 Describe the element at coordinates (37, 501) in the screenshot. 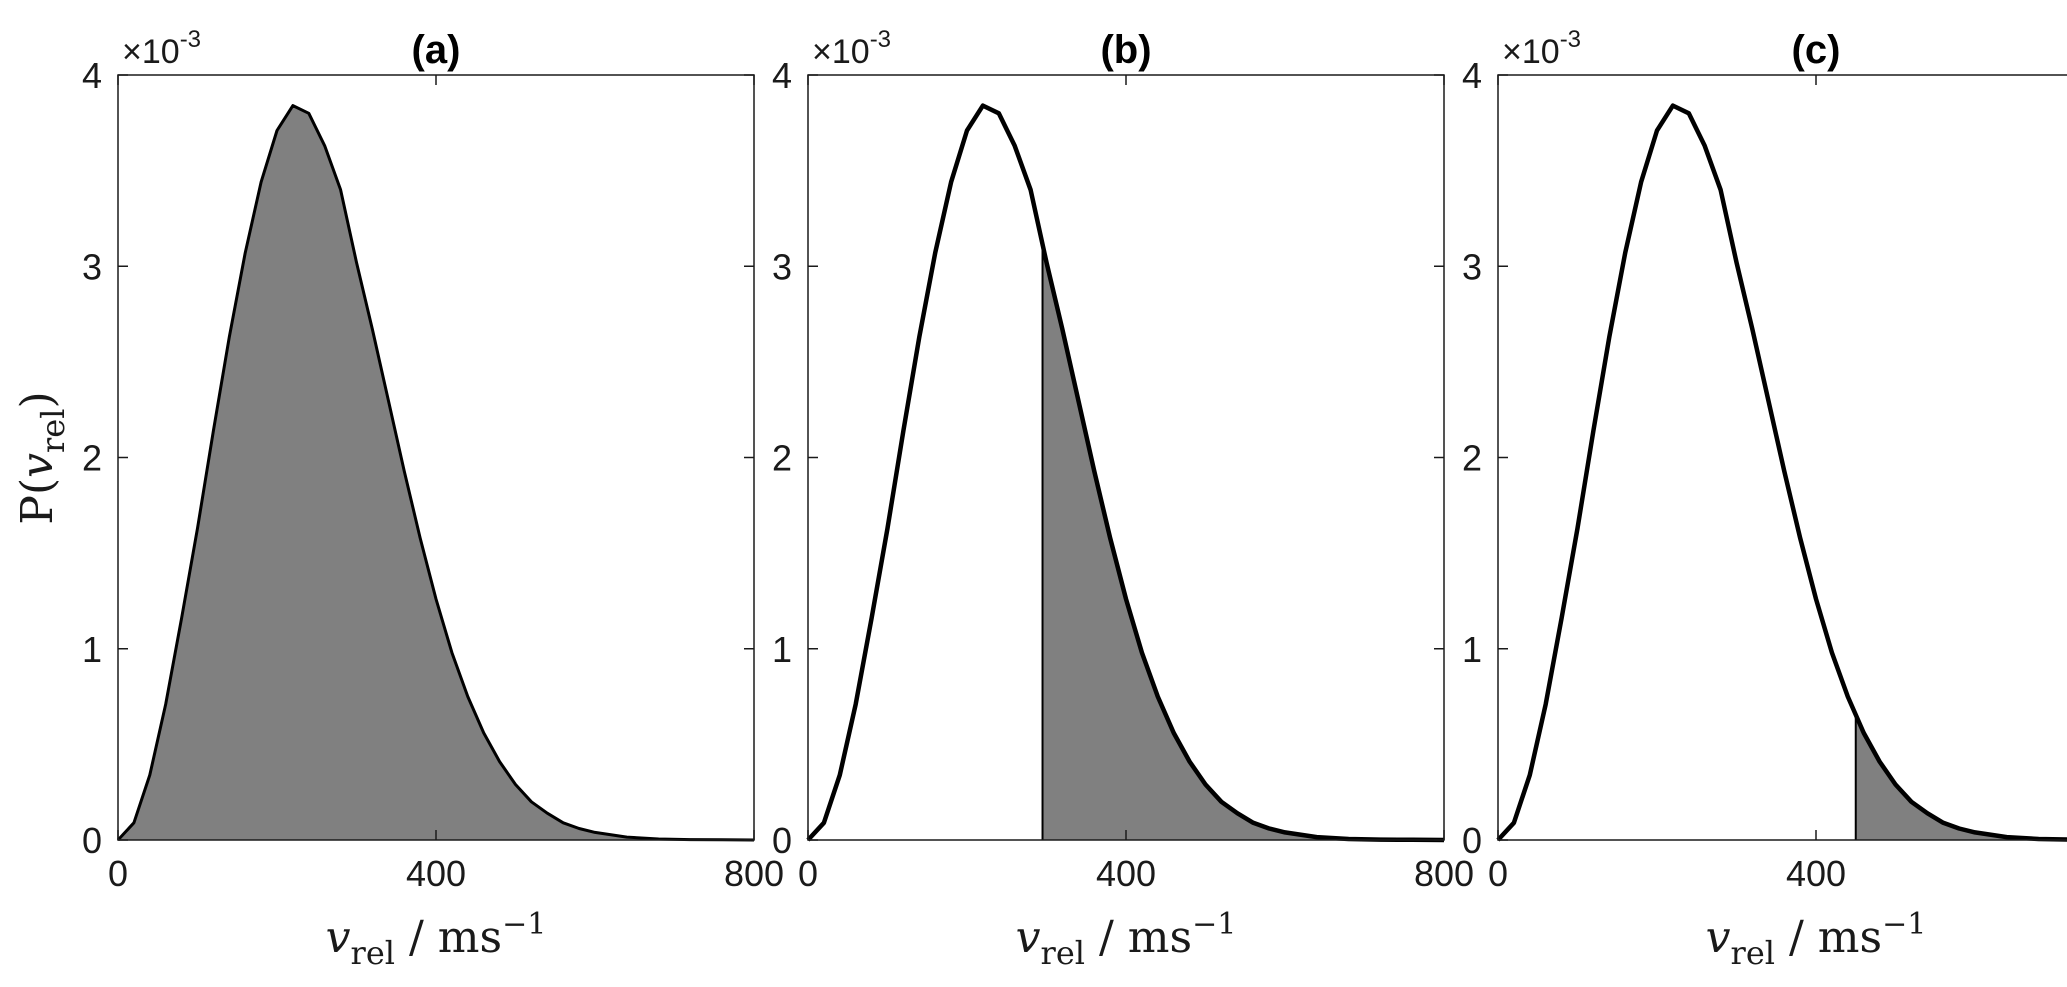

I see `y-label-func: P(` at that location.